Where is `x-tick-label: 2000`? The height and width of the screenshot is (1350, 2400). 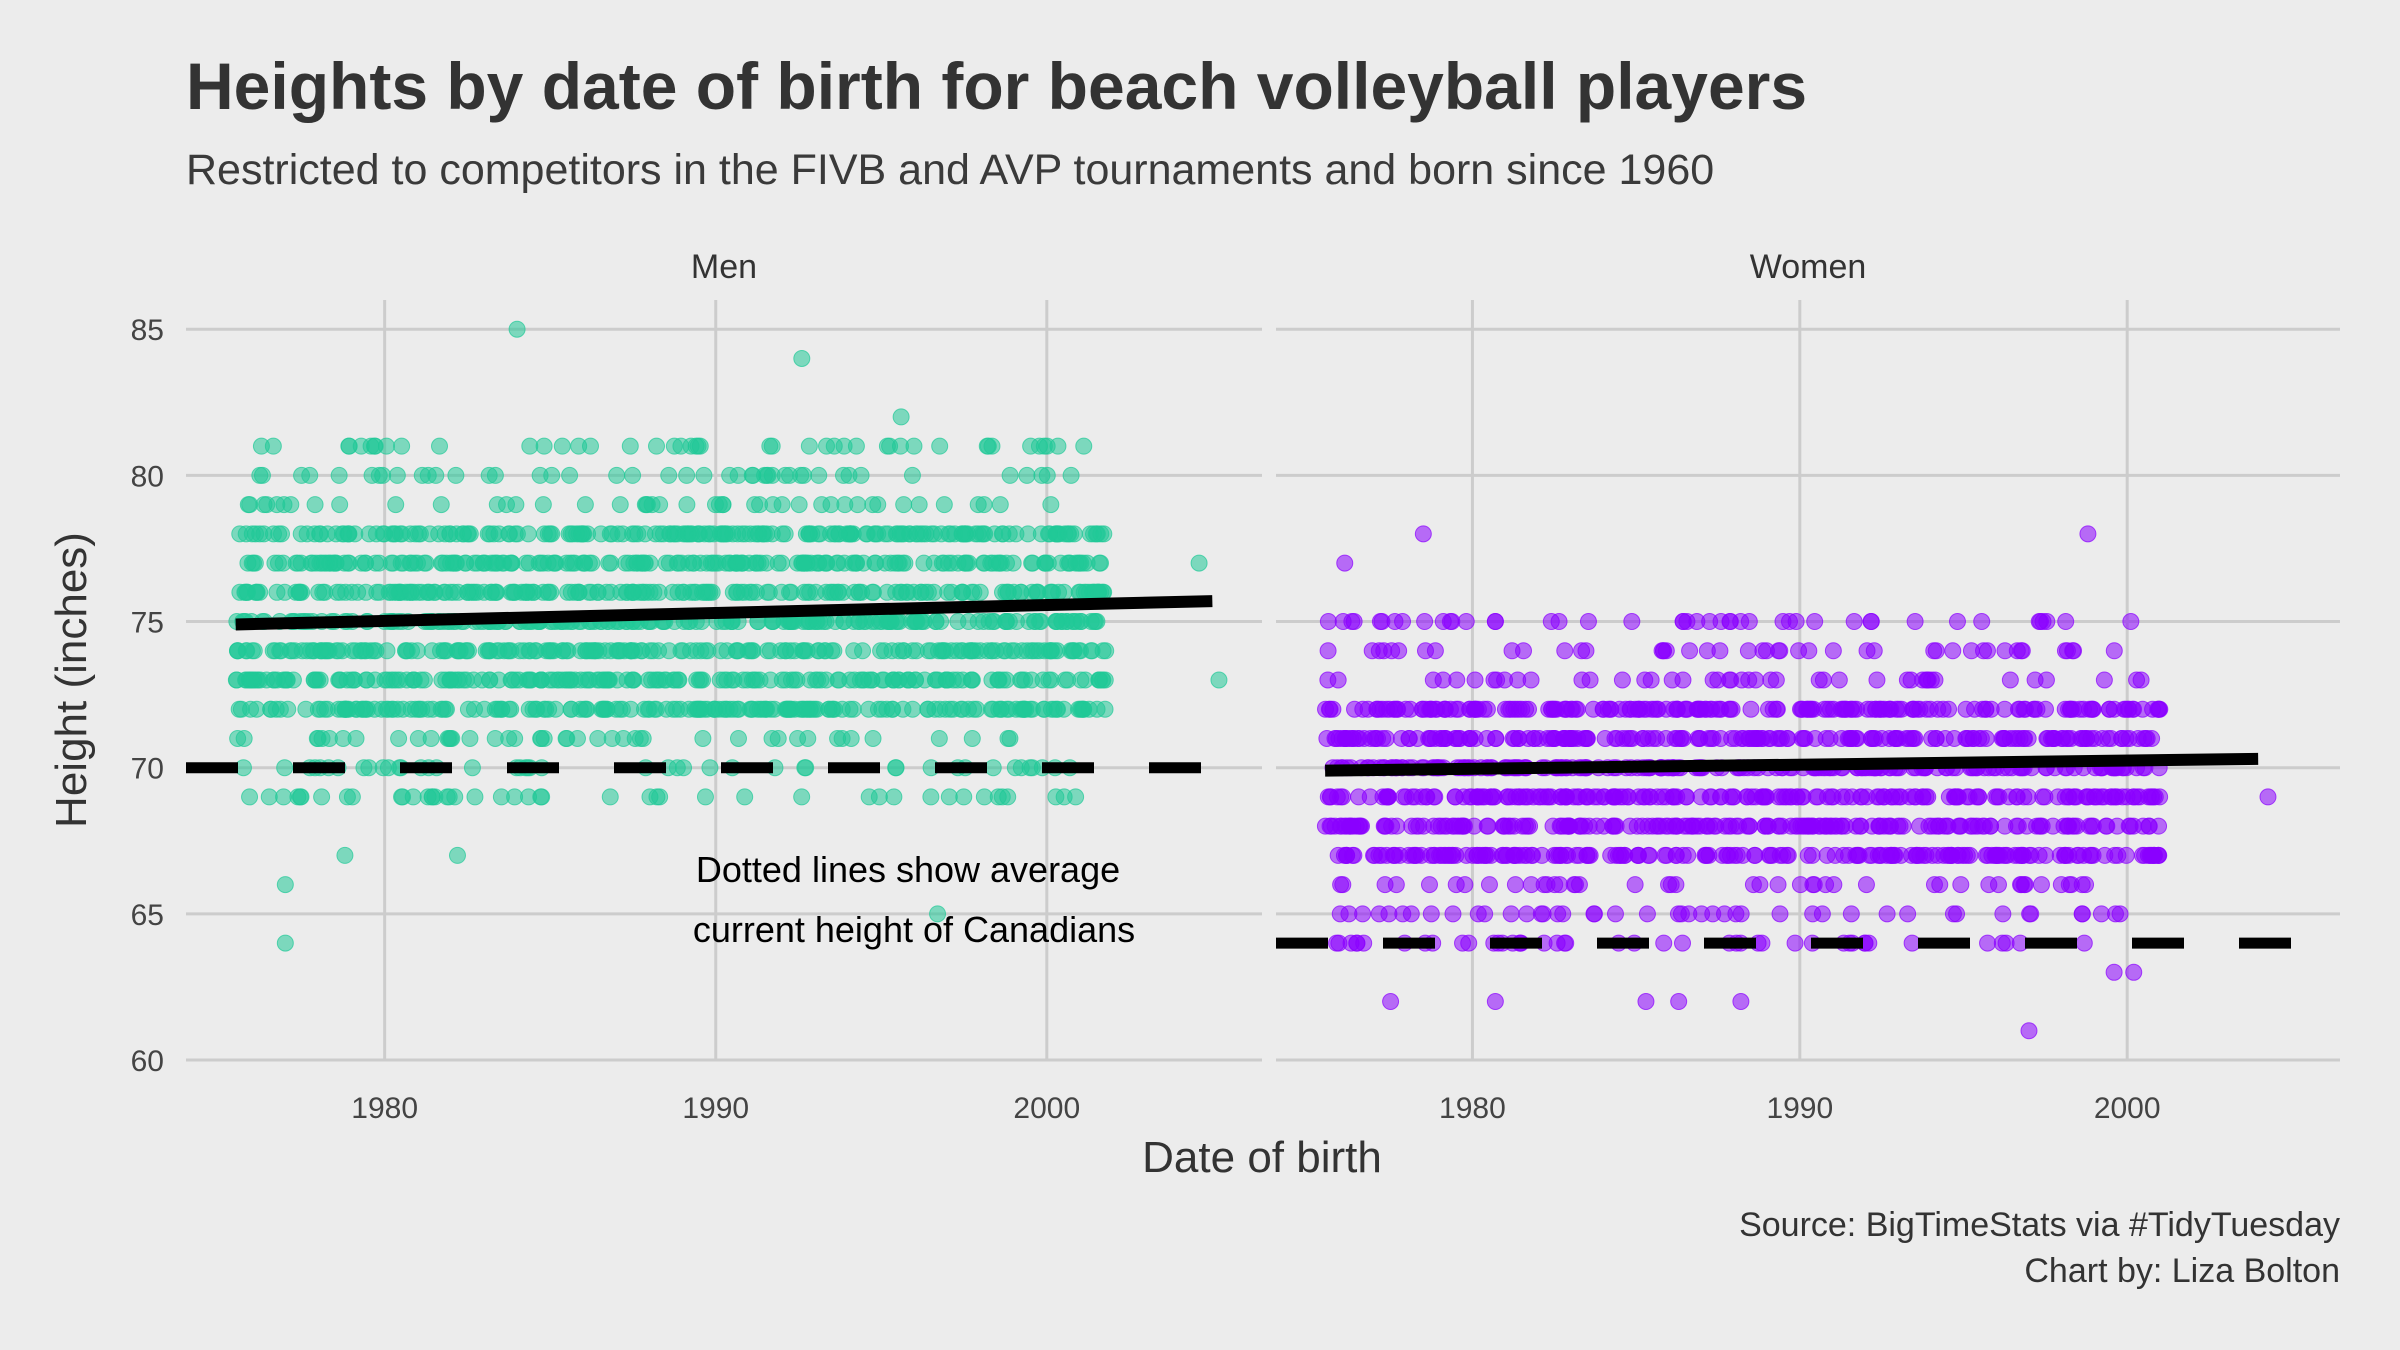
x-tick-label: 2000 is located at coordinates (2127, 1108).